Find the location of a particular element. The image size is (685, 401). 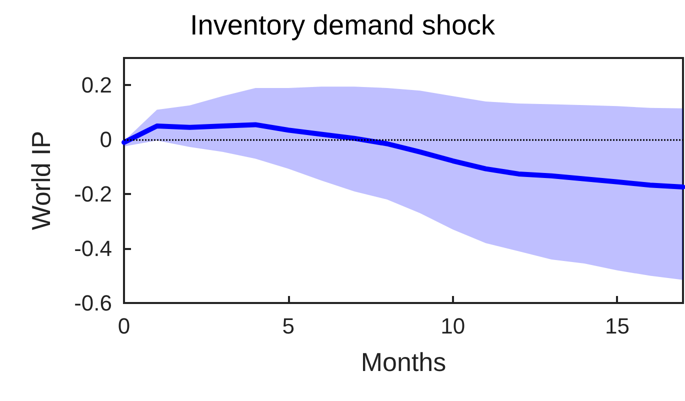

y-tick-label: -0.2 is located at coordinates (93, 194).